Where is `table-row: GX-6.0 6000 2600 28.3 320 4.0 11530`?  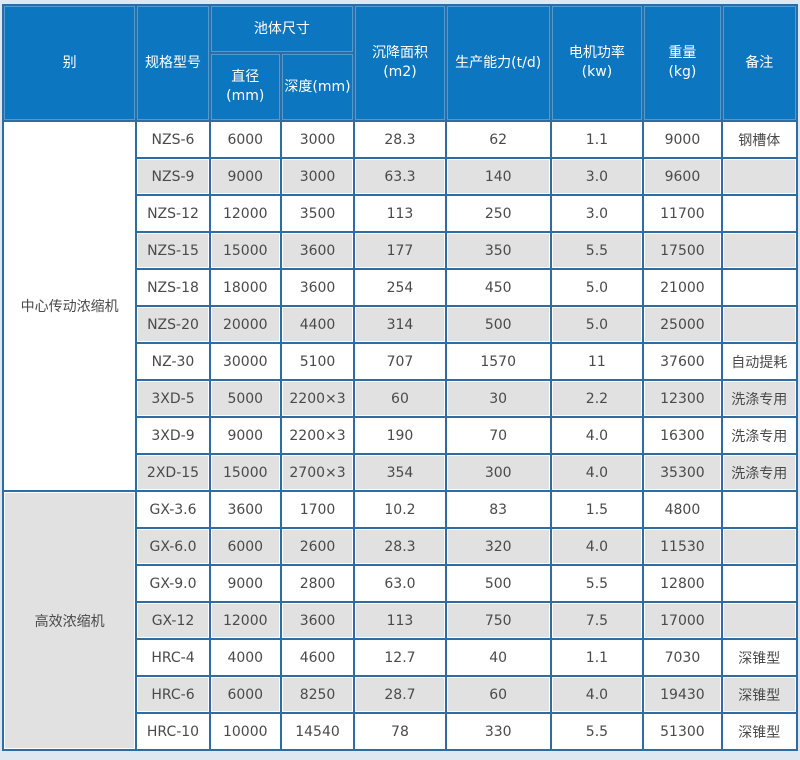
table-row: GX-6.0 6000 2600 28.3 320 4.0 11530 is located at coordinates (400, 546).